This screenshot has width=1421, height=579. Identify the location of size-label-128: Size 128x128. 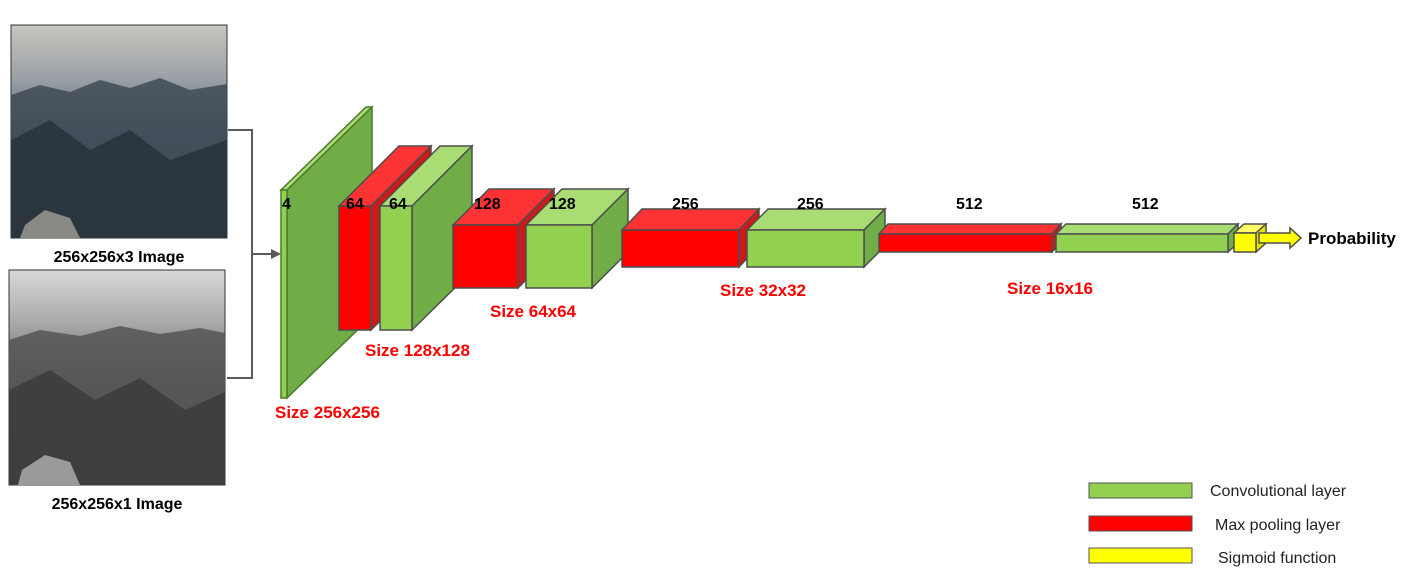
(417, 350).